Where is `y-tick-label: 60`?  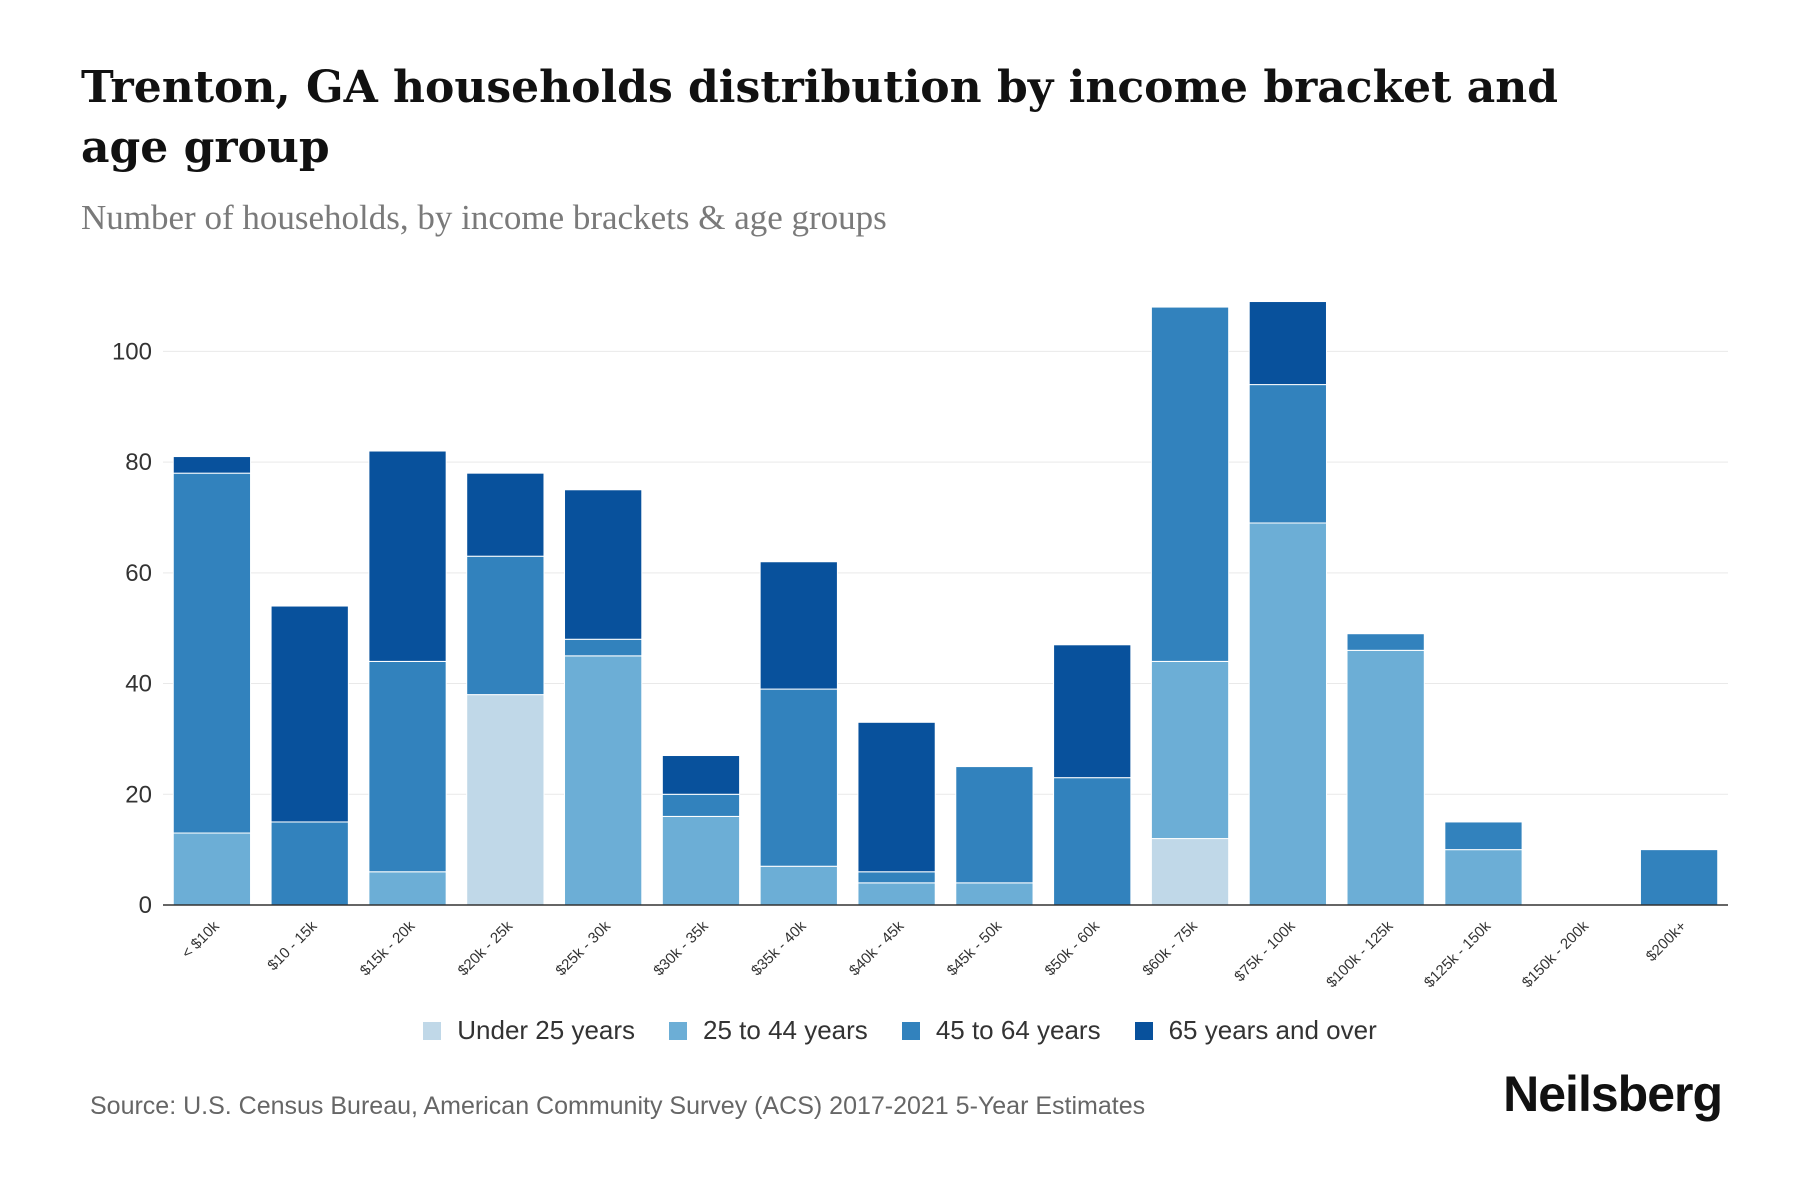
y-tick-label: 60 is located at coordinates (138, 573).